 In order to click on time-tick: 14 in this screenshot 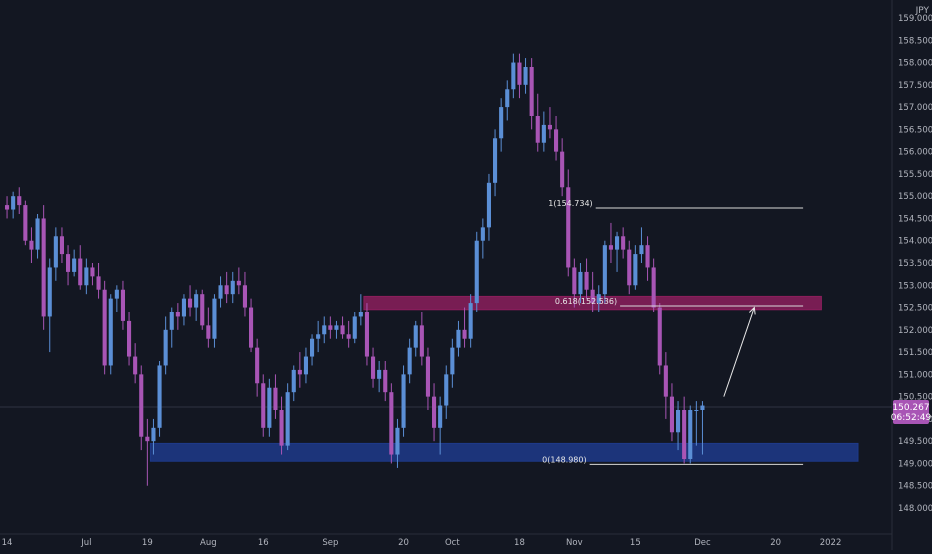, I will do `click(7, 543)`.